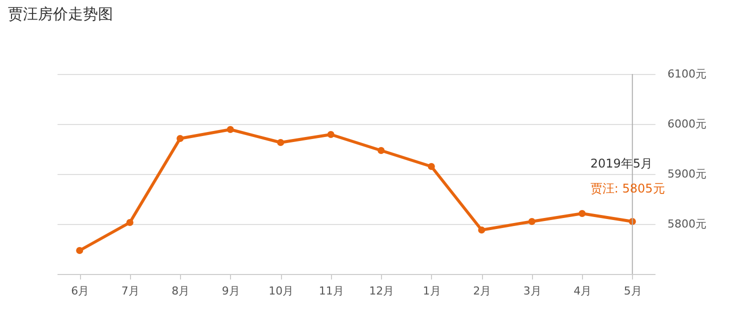 The width and height of the screenshot is (738, 325). I want to click on x-tick-label: 4月, so click(583, 291).